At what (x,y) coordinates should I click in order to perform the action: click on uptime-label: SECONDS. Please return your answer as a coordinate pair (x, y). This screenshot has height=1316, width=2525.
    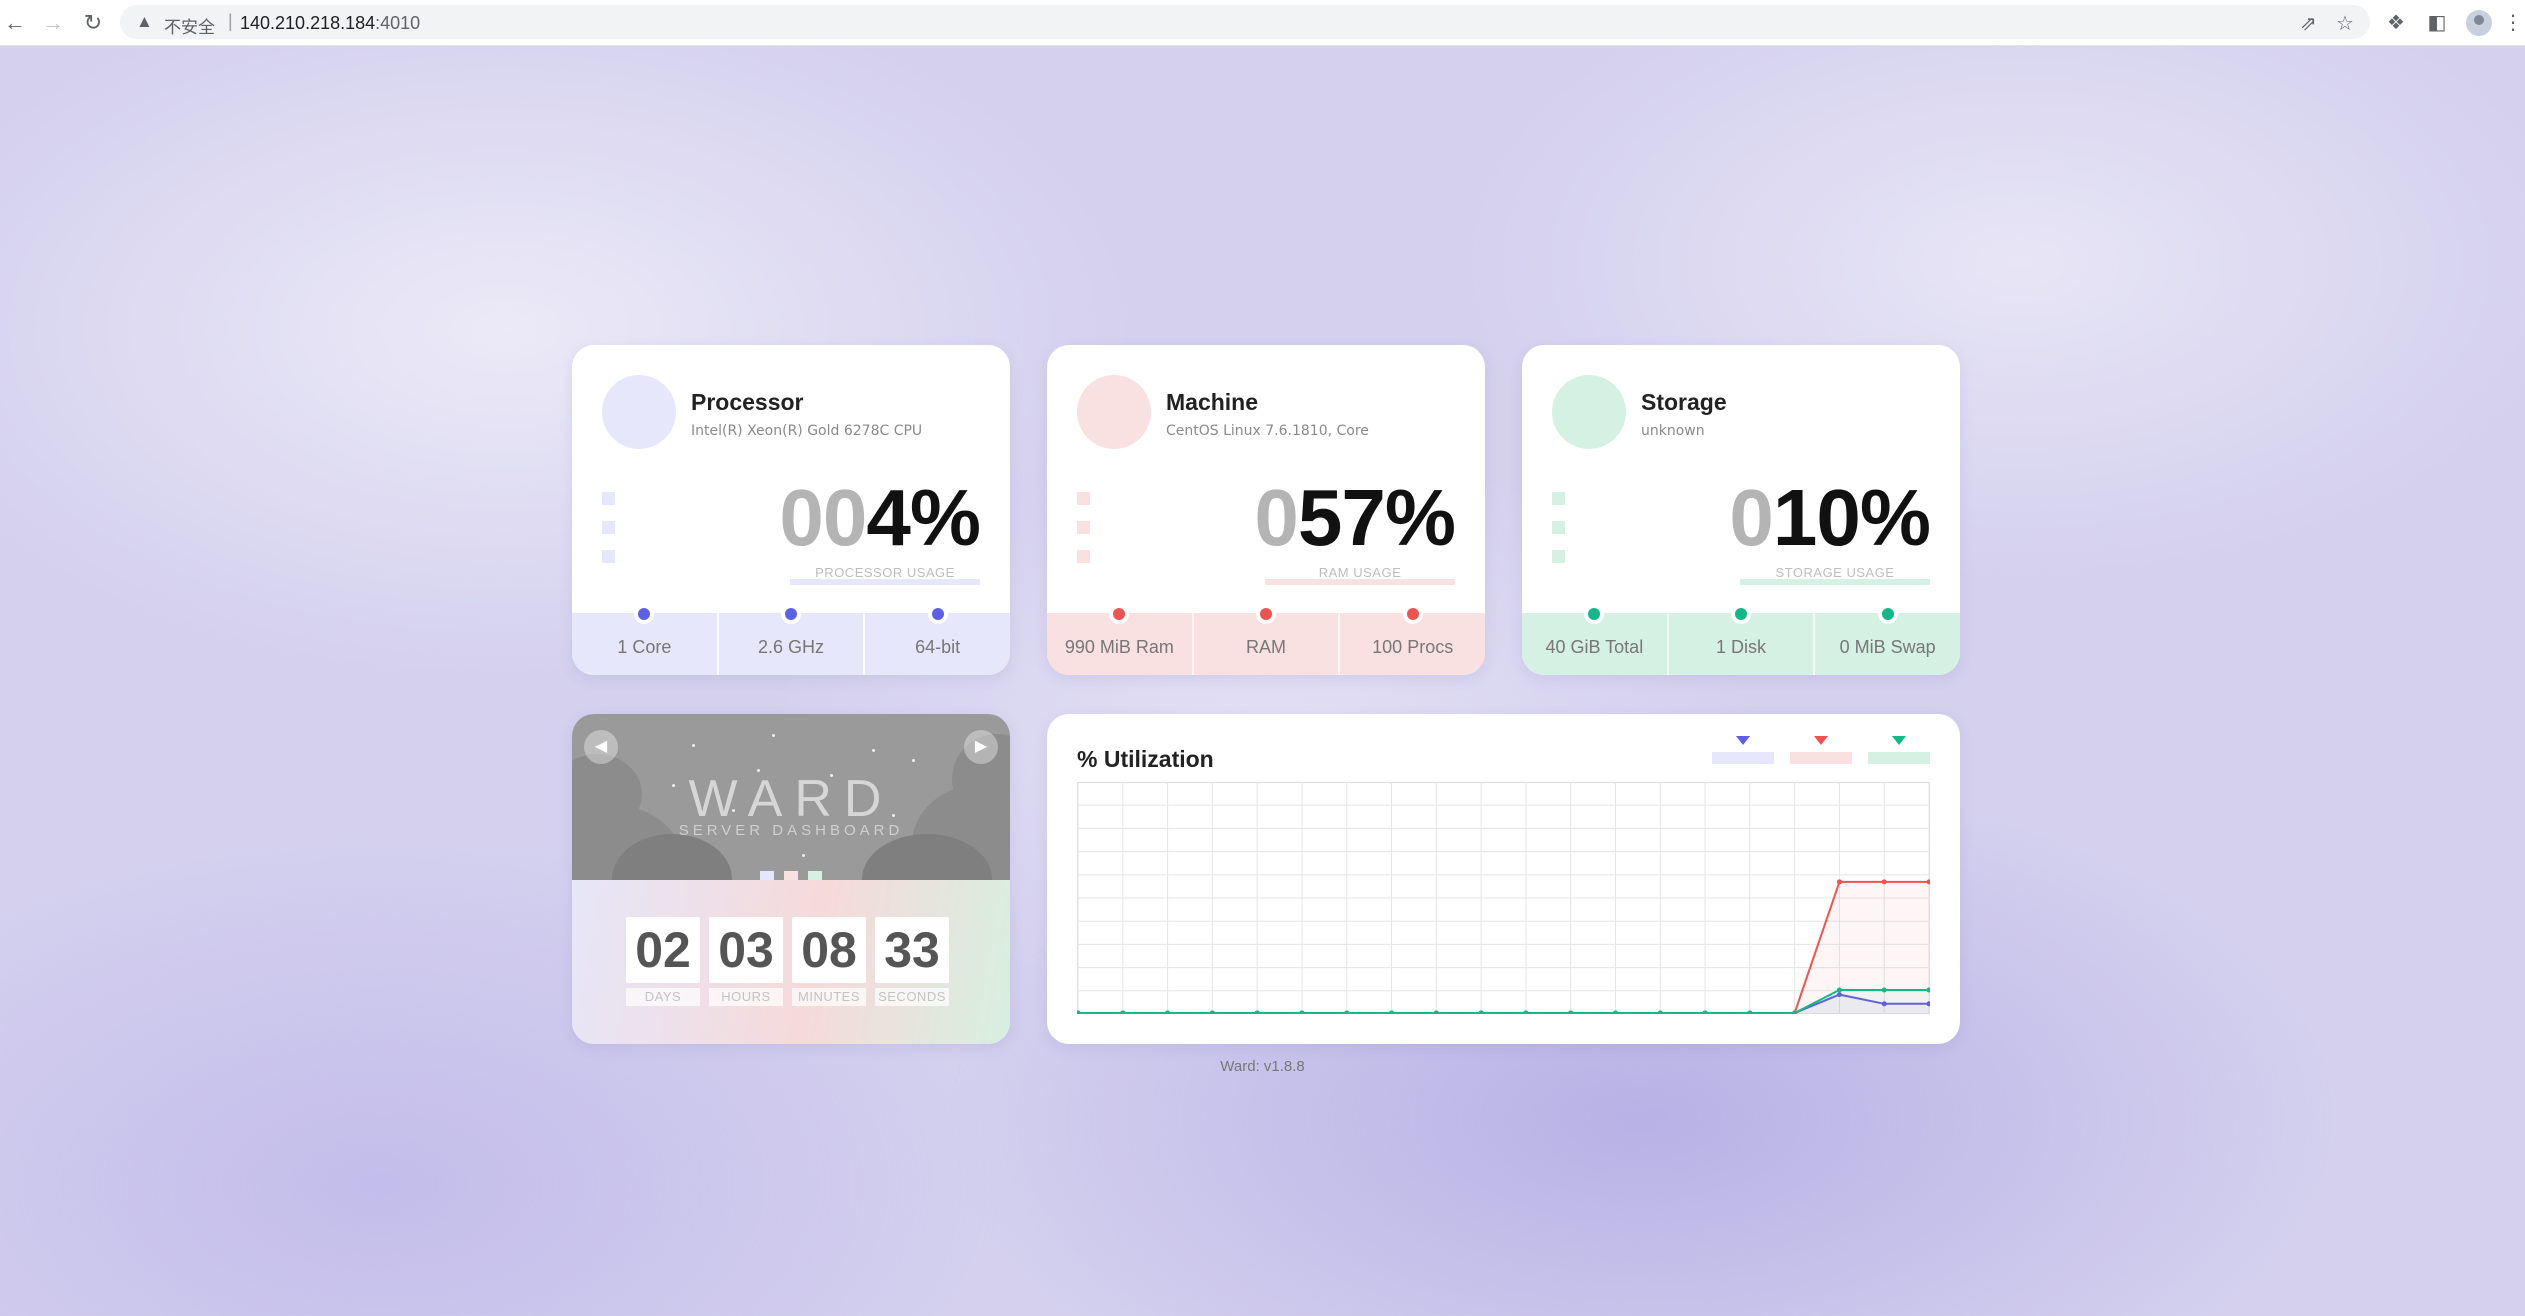
    Looking at the image, I should click on (912, 997).